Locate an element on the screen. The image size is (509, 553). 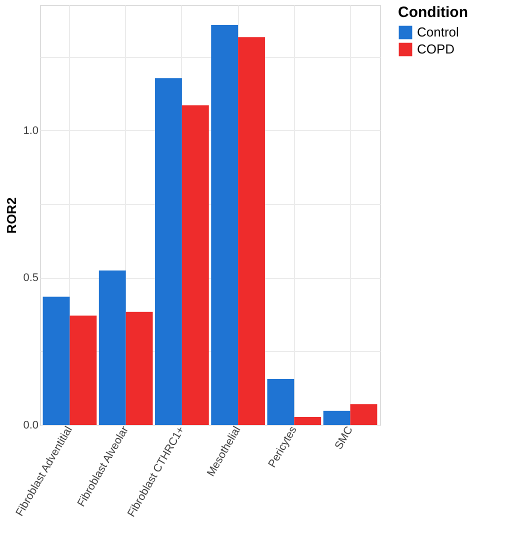
y-axis-title: ROR2 is located at coordinates (12, 215).